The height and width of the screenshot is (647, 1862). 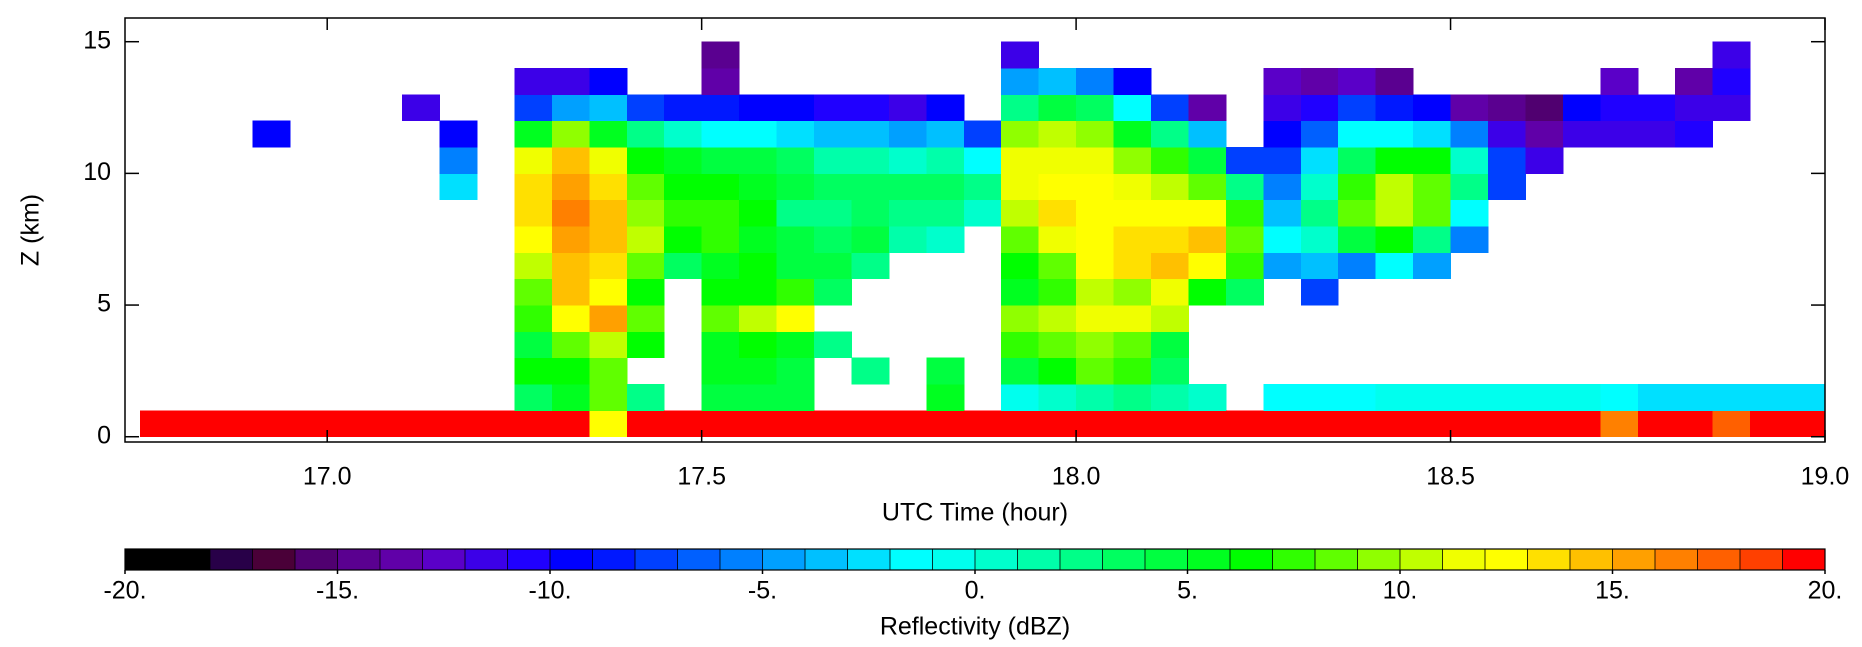 What do you see at coordinates (701, 477) in the screenshot?
I see `x-tick-label: 17.5` at bounding box center [701, 477].